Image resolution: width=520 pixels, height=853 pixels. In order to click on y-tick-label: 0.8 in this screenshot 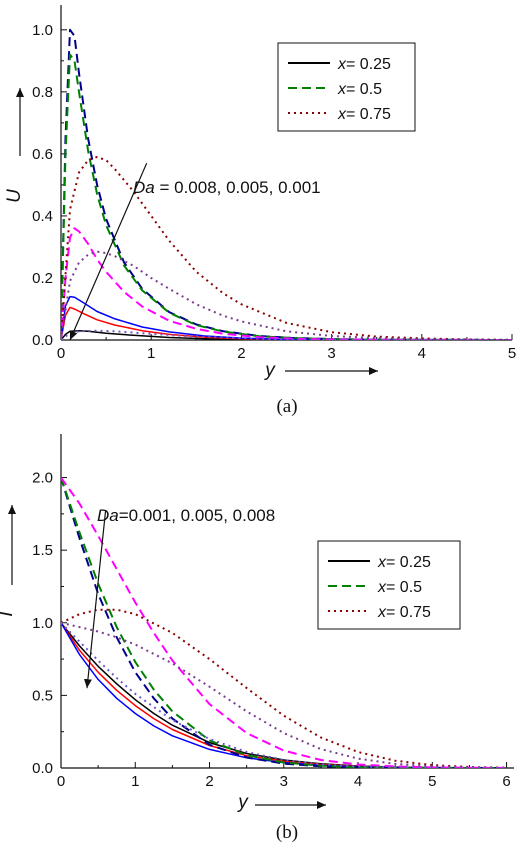, I will do `click(42, 92)`.